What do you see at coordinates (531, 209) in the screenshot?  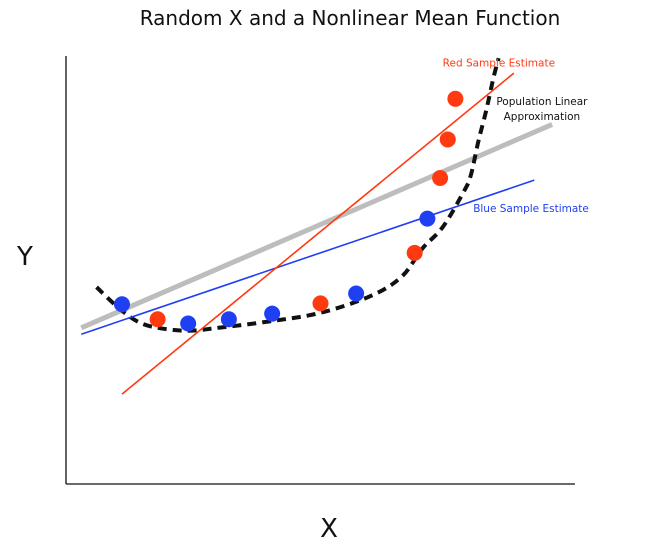 I see `annotation-label: Blue Sample Estimate` at bounding box center [531, 209].